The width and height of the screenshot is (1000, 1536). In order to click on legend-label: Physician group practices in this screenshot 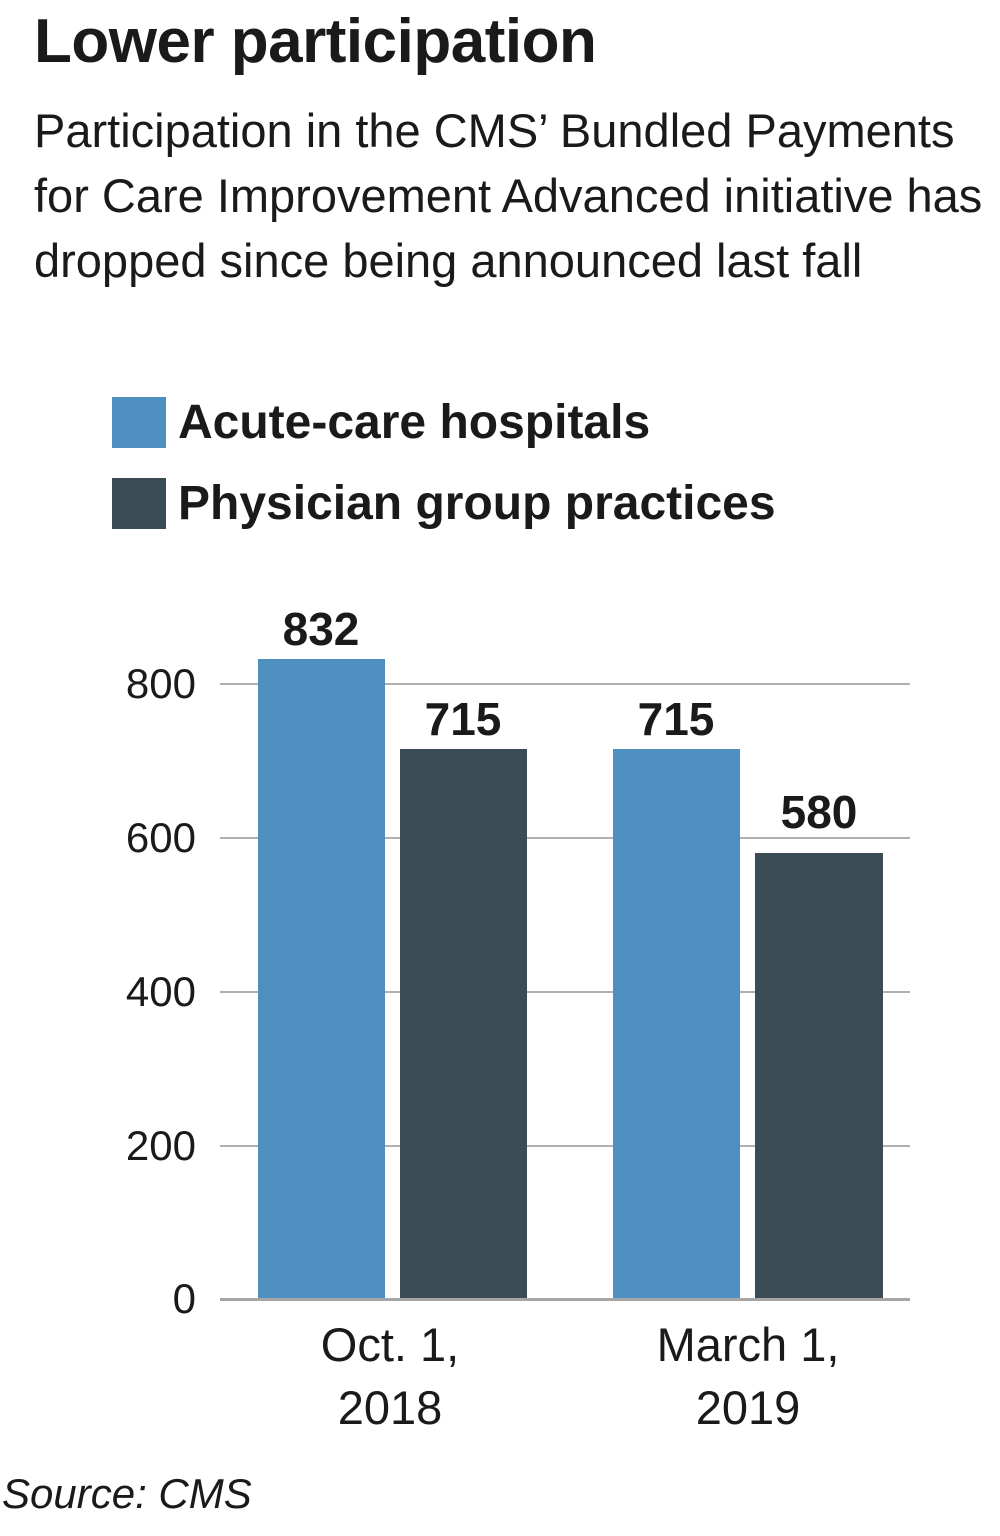, I will do `click(477, 503)`.